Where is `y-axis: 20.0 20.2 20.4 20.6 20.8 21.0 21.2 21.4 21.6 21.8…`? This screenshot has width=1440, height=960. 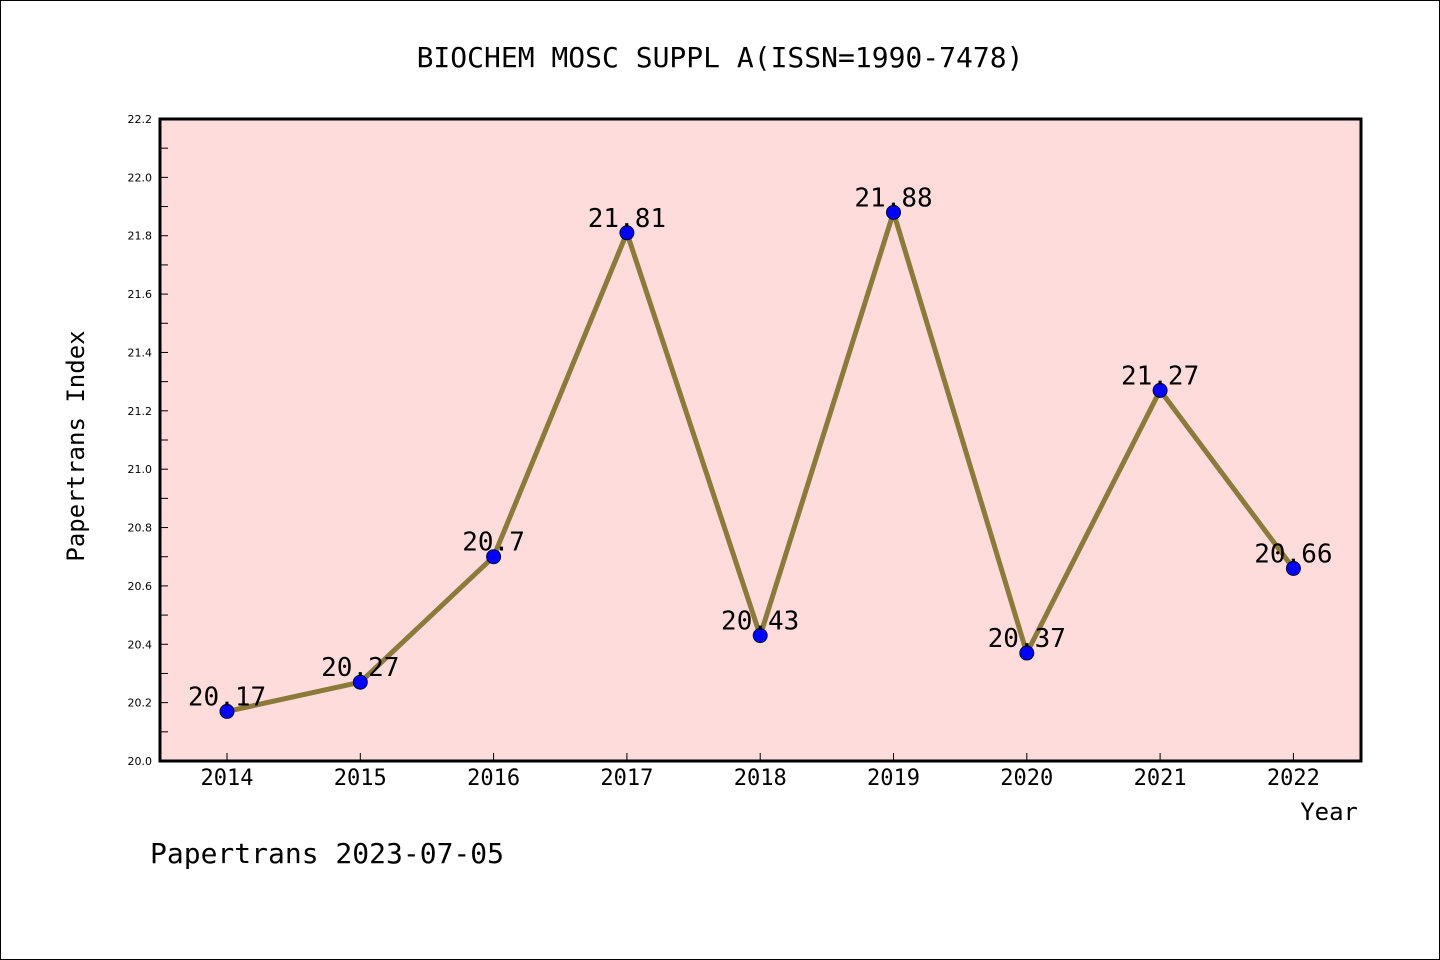 y-axis: 20.0 20.2 20.4 20.6 20.8 21.0 21.2 21.4 21.6 21.8… is located at coordinates (148, 440).